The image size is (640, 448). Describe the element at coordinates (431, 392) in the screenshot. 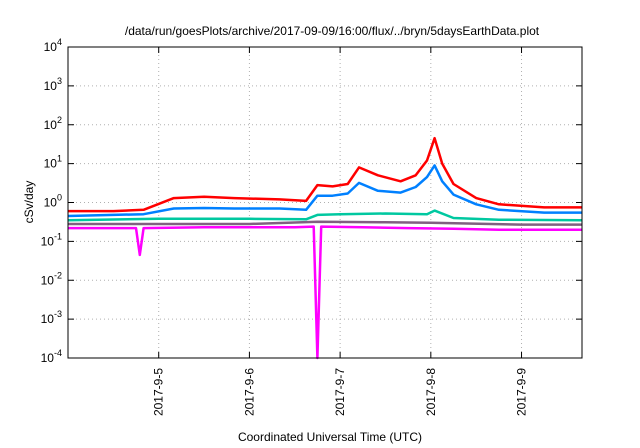

I see `x-tick-label: 2017-9-8` at that location.